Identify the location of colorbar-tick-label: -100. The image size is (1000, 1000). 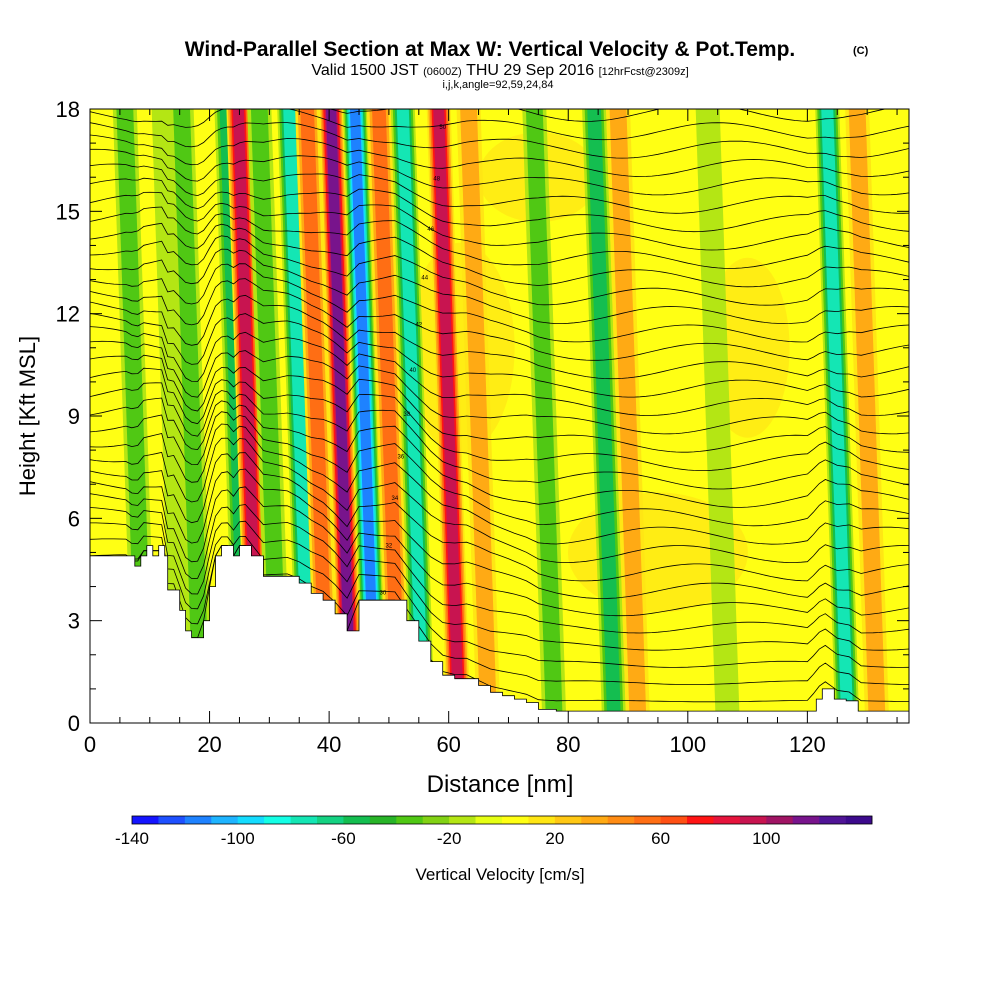
(238, 838).